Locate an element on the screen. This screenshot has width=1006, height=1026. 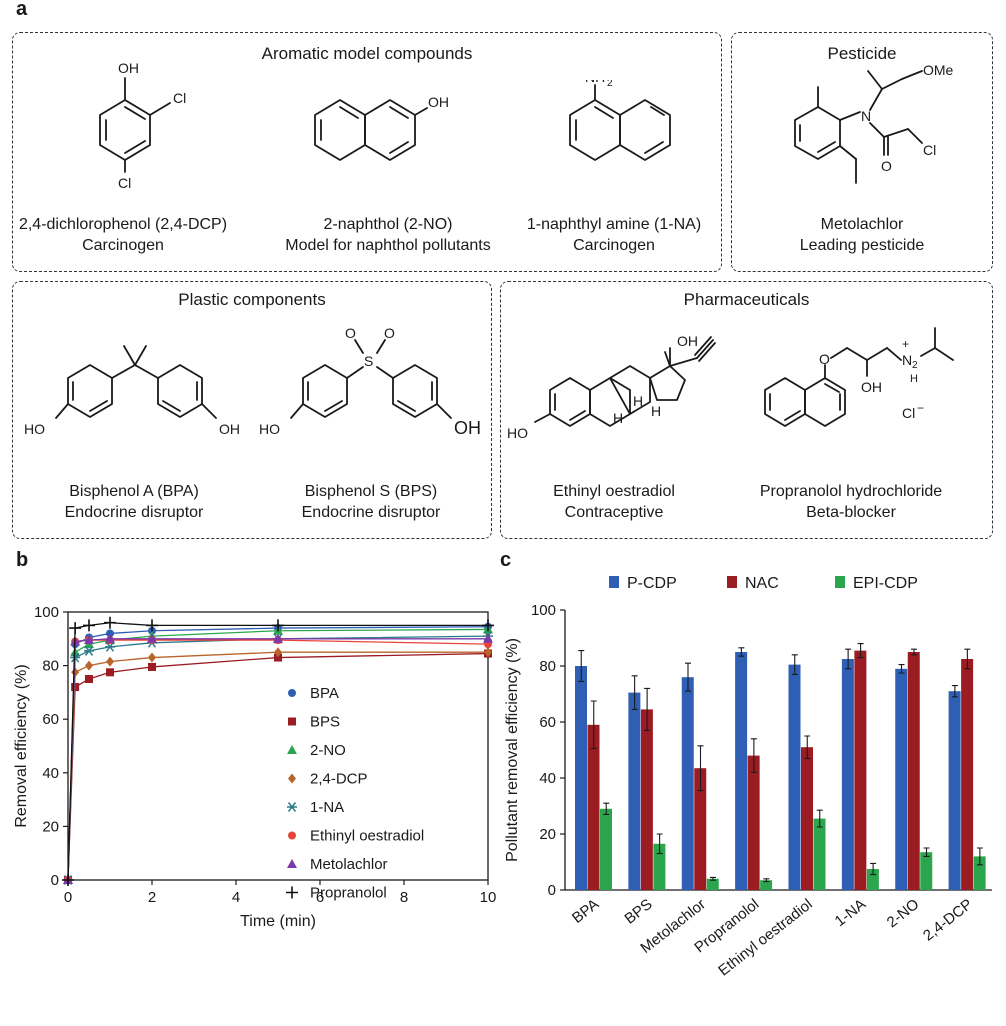
svg-text: S is located at coordinates (368, 361).